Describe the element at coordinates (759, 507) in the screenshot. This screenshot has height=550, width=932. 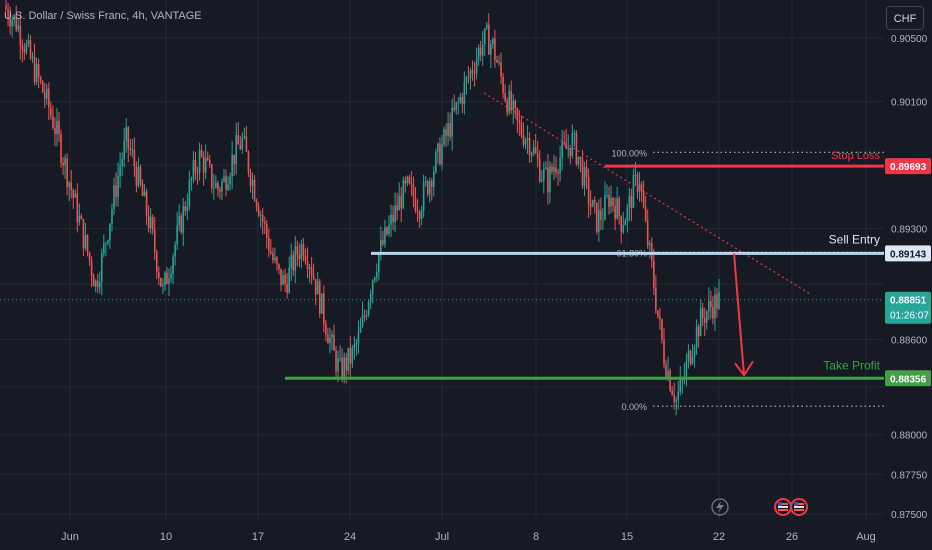
I see `event-icons` at that location.